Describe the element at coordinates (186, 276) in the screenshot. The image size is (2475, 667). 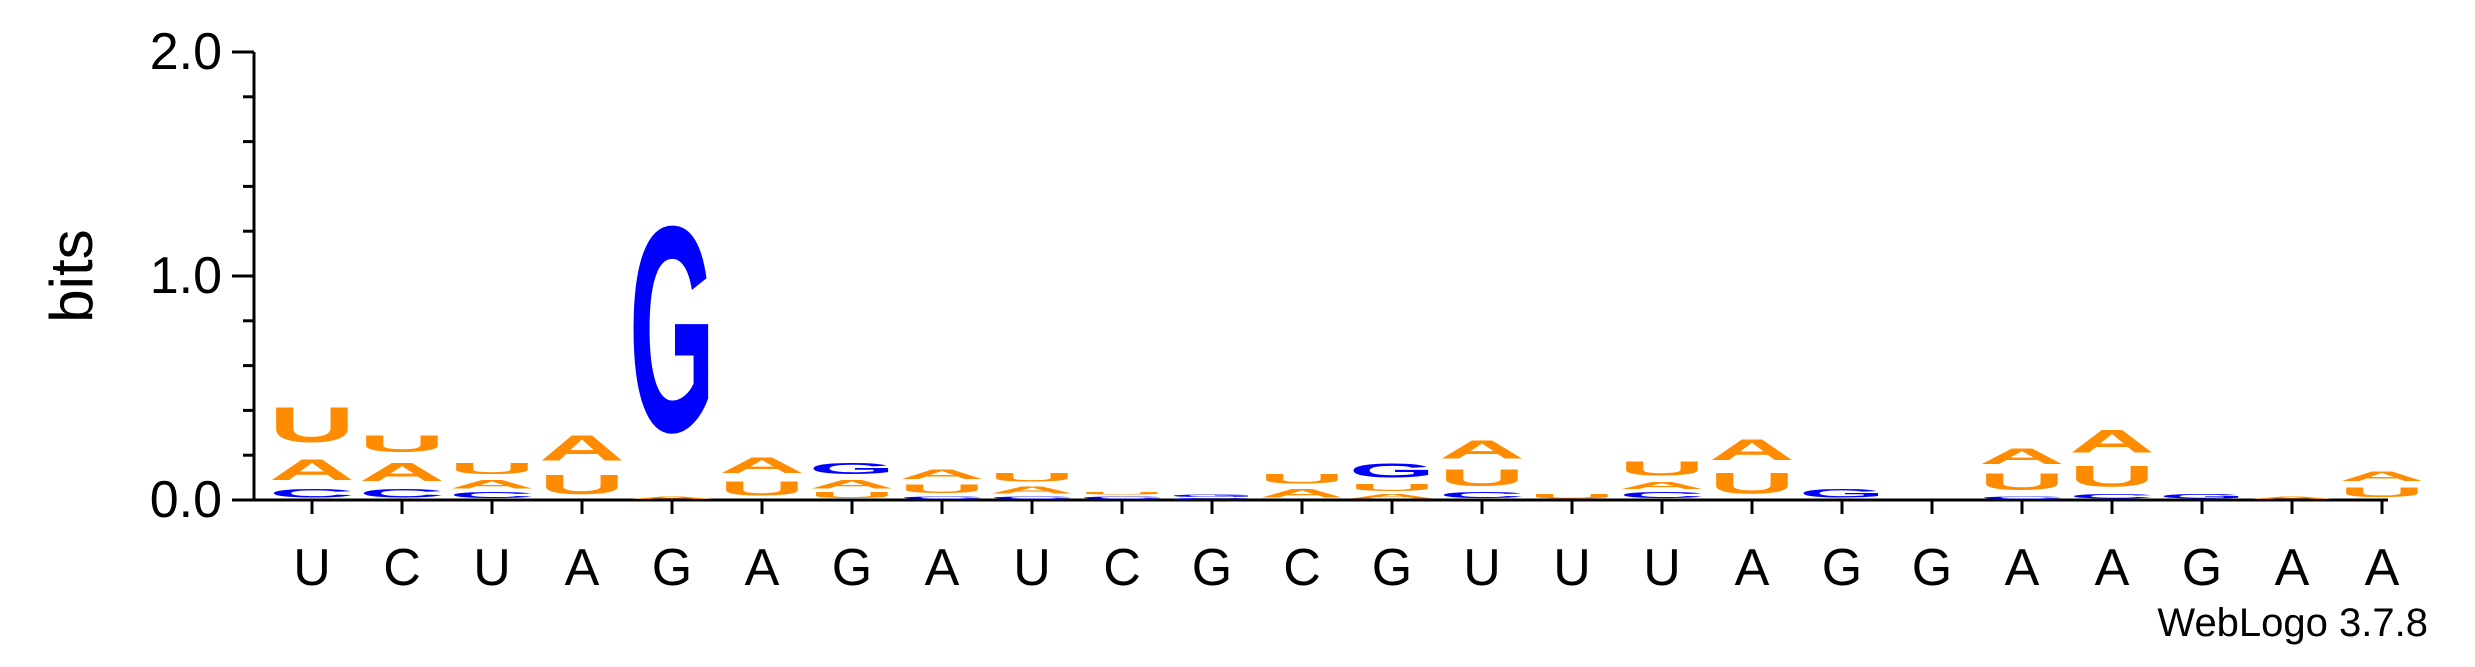
I see `y-tick-label-1: 1.0` at that location.